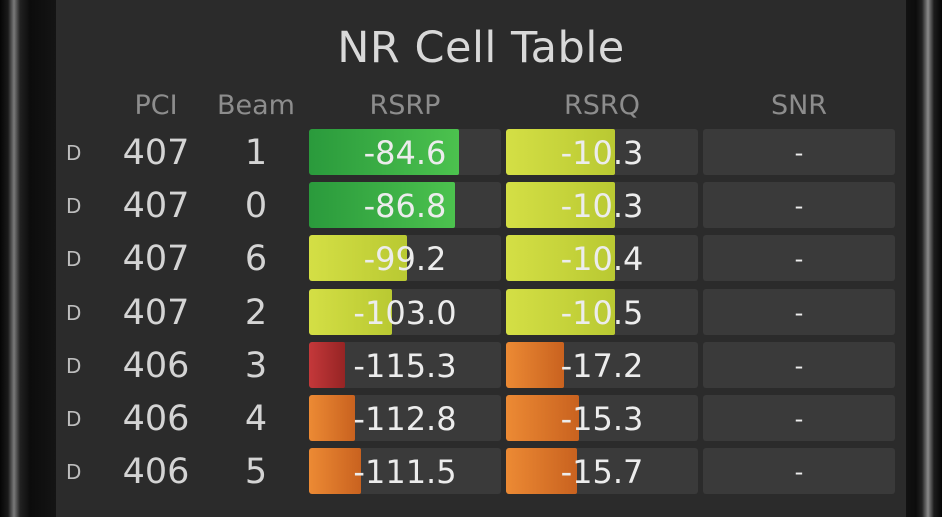  I want to click on rsrq-cell: -10.4, so click(602, 258).